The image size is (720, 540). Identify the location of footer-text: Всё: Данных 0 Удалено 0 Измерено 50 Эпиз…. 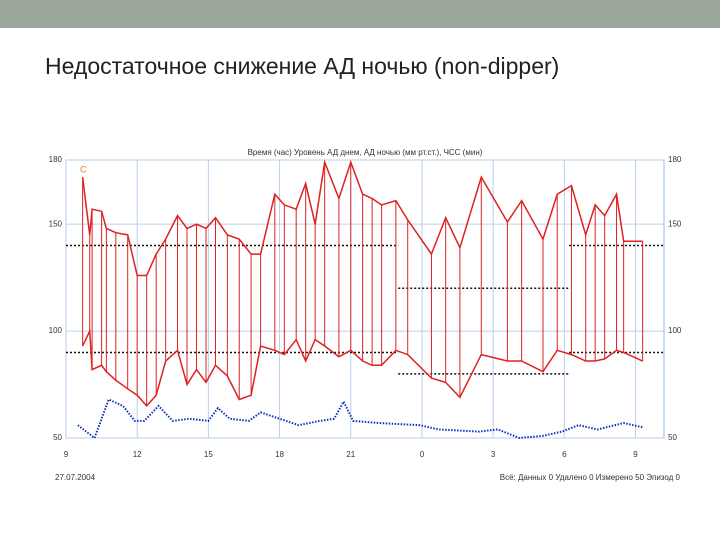
(590, 477).